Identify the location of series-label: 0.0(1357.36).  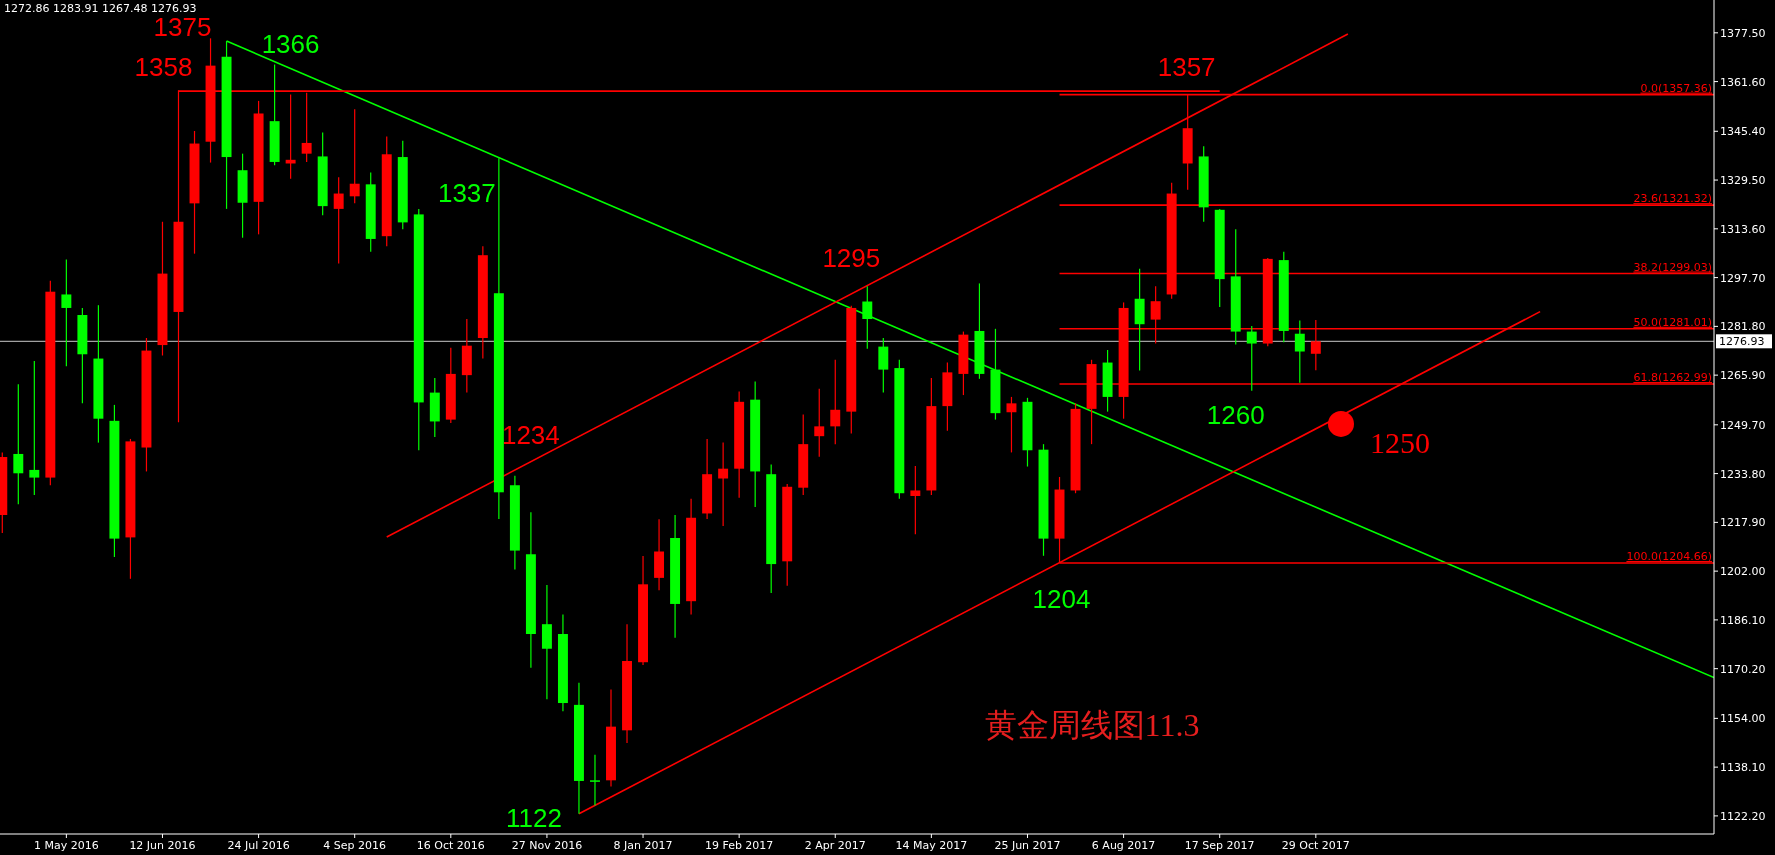
(1676, 88).